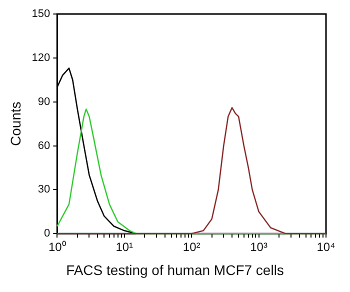 Image resolution: width=350 pixels, height=292 pixels. I want to click on x-tick-label: 10¹, so click(125, 247).